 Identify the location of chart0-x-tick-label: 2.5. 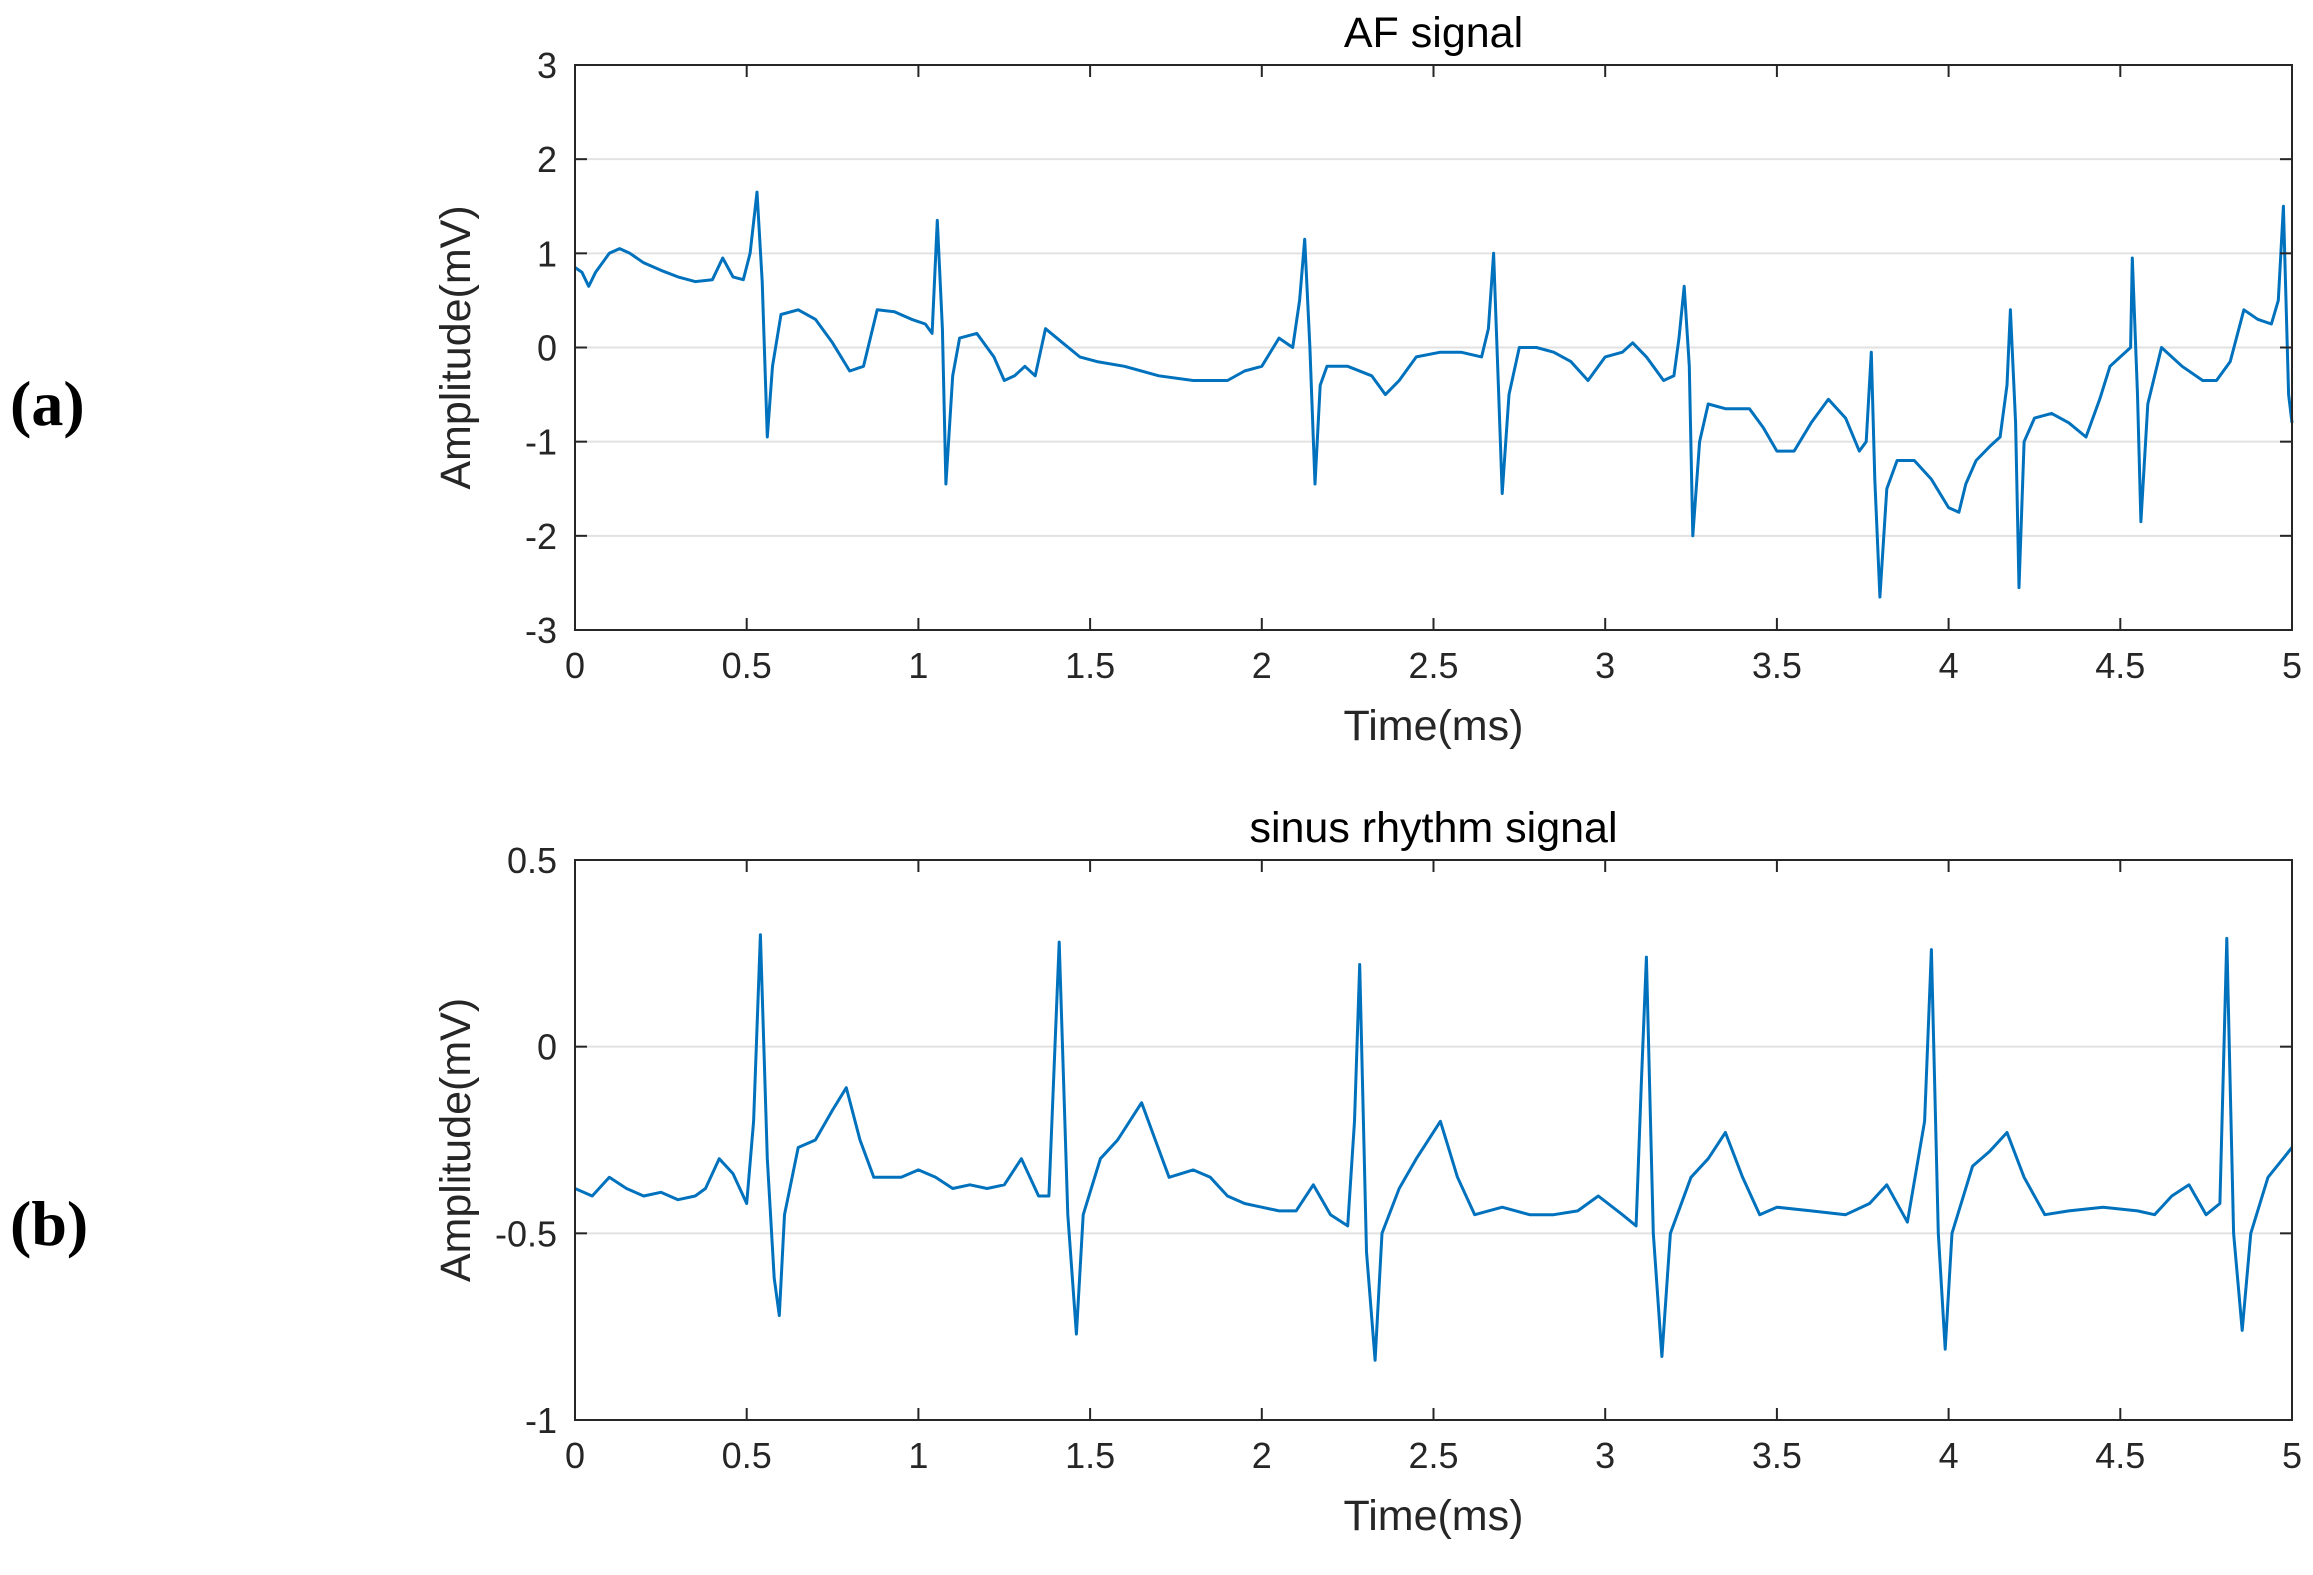
(1433, 665).